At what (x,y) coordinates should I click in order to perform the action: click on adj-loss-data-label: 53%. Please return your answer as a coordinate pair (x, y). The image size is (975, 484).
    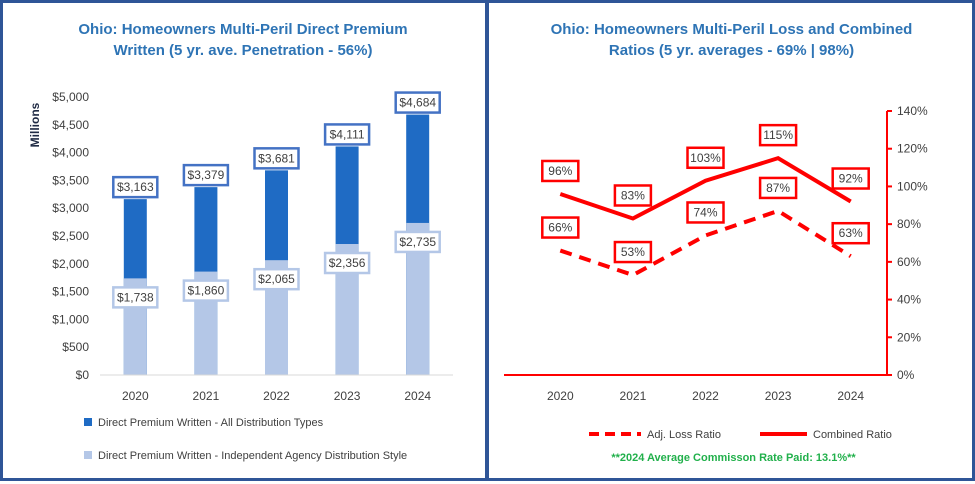
    Looking at the image, I should click on (633, 252).